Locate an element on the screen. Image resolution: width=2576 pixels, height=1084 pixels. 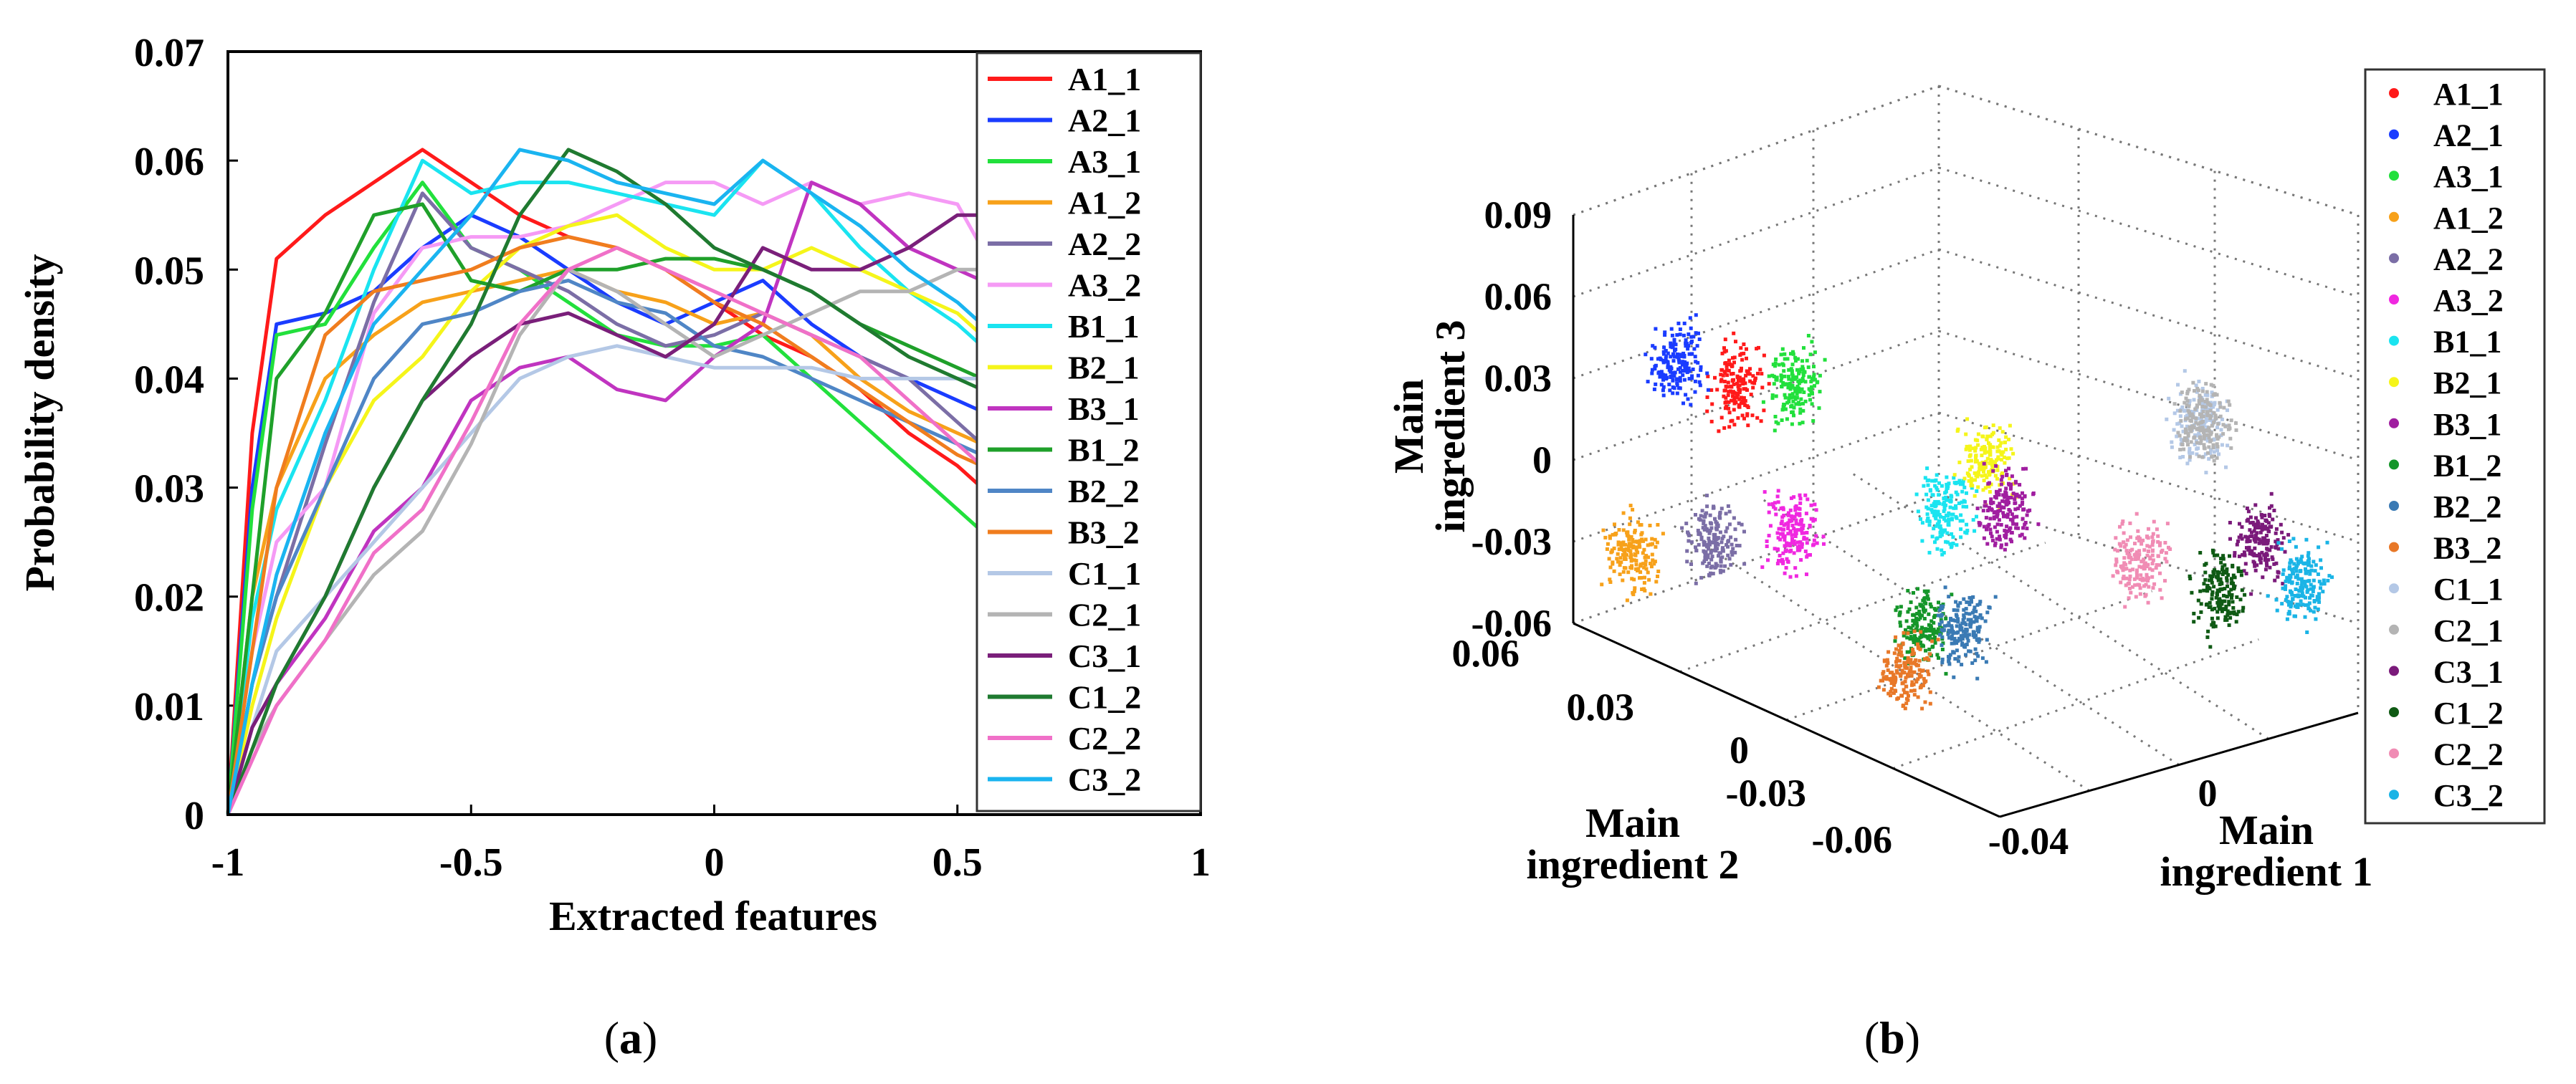
y-tick-label: 0.02 is located at coordinates (169, 598).